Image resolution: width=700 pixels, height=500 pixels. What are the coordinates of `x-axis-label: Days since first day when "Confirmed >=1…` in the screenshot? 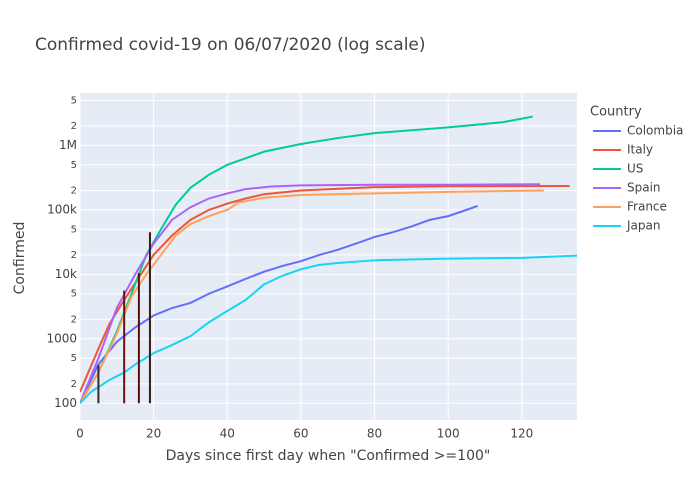 It's located at (328, 456).